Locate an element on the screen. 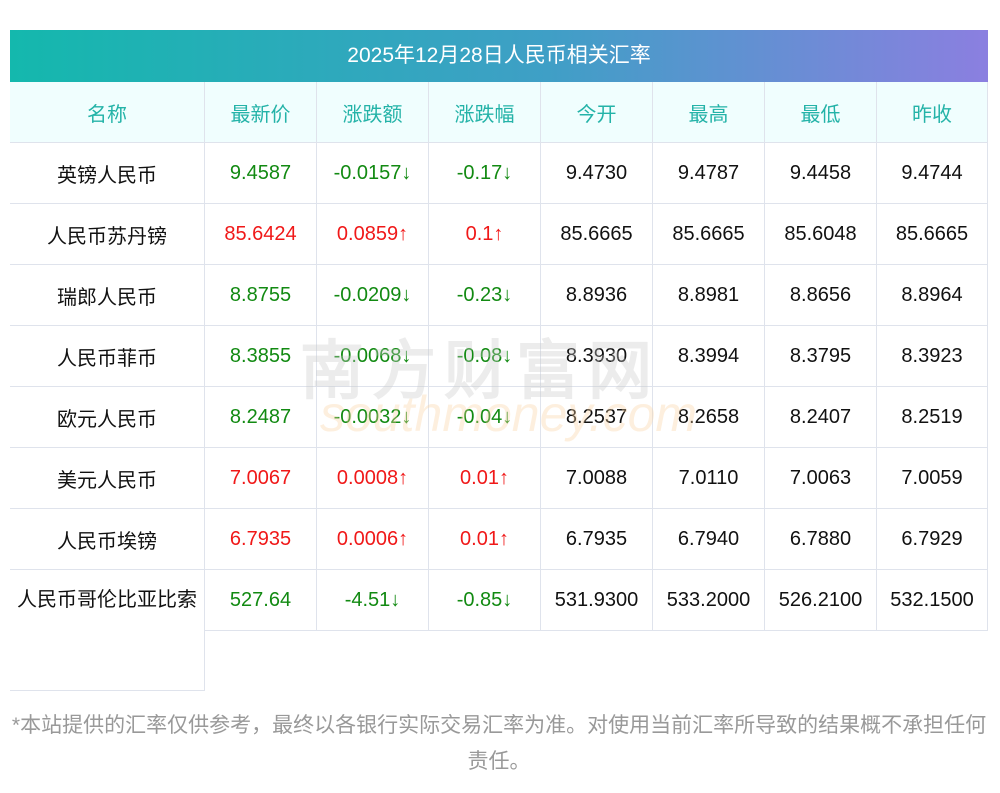  low-cell: 6.7880 is located at coordinates (821, 539).